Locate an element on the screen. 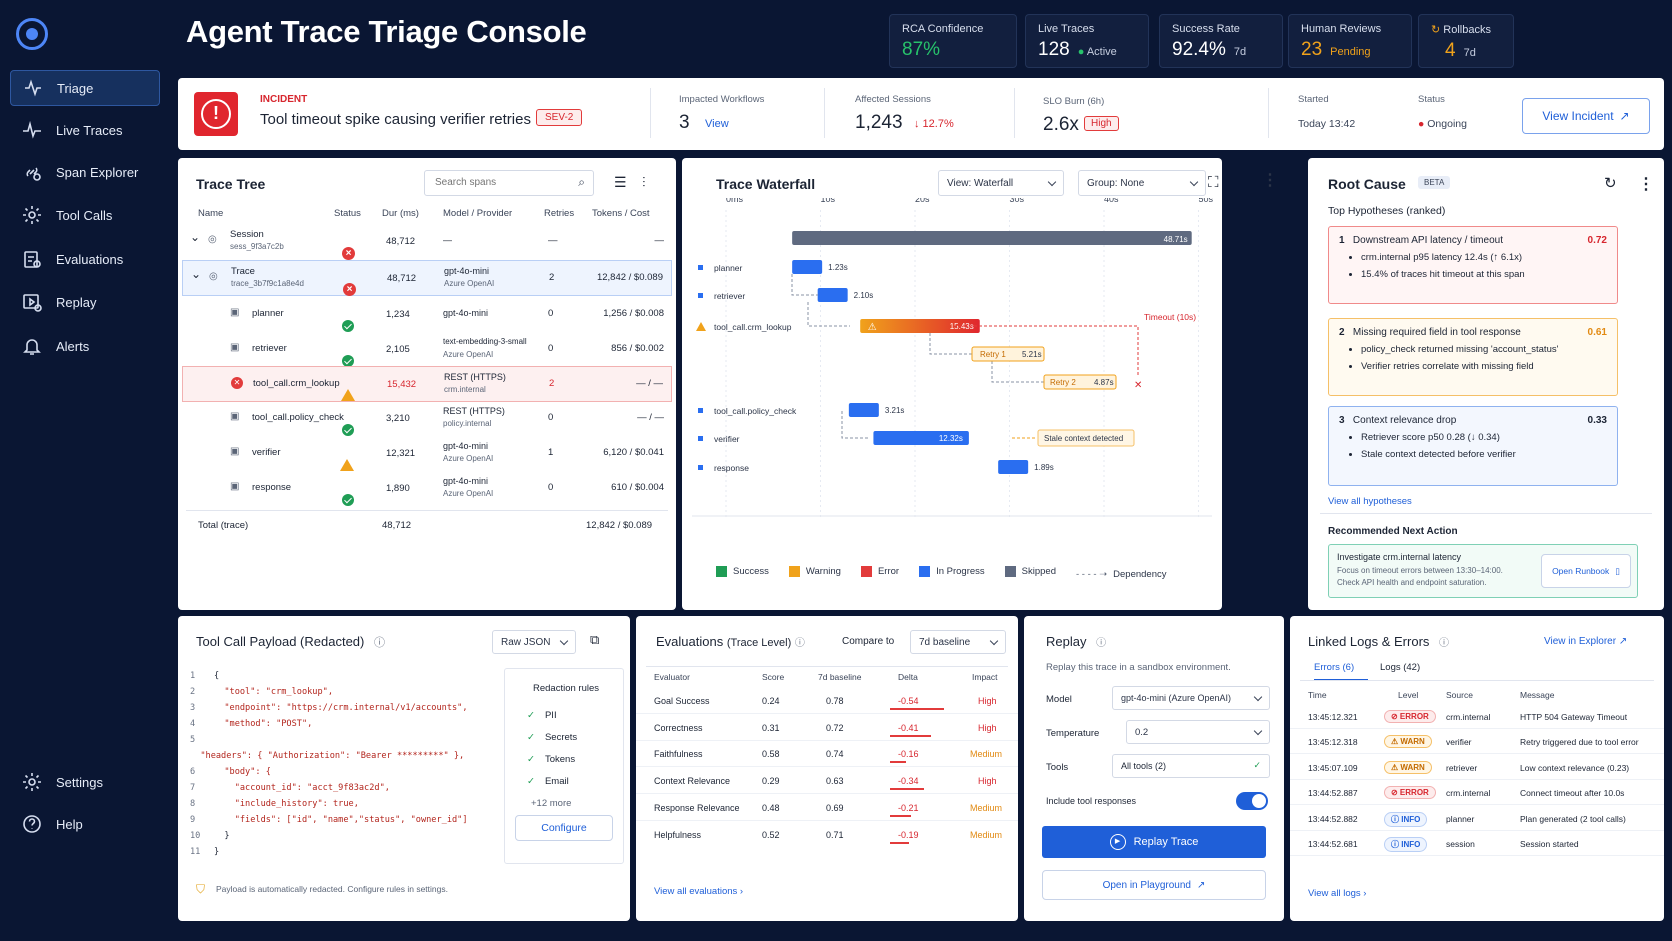  total-trace-bar is located at coordinates (992, 238).